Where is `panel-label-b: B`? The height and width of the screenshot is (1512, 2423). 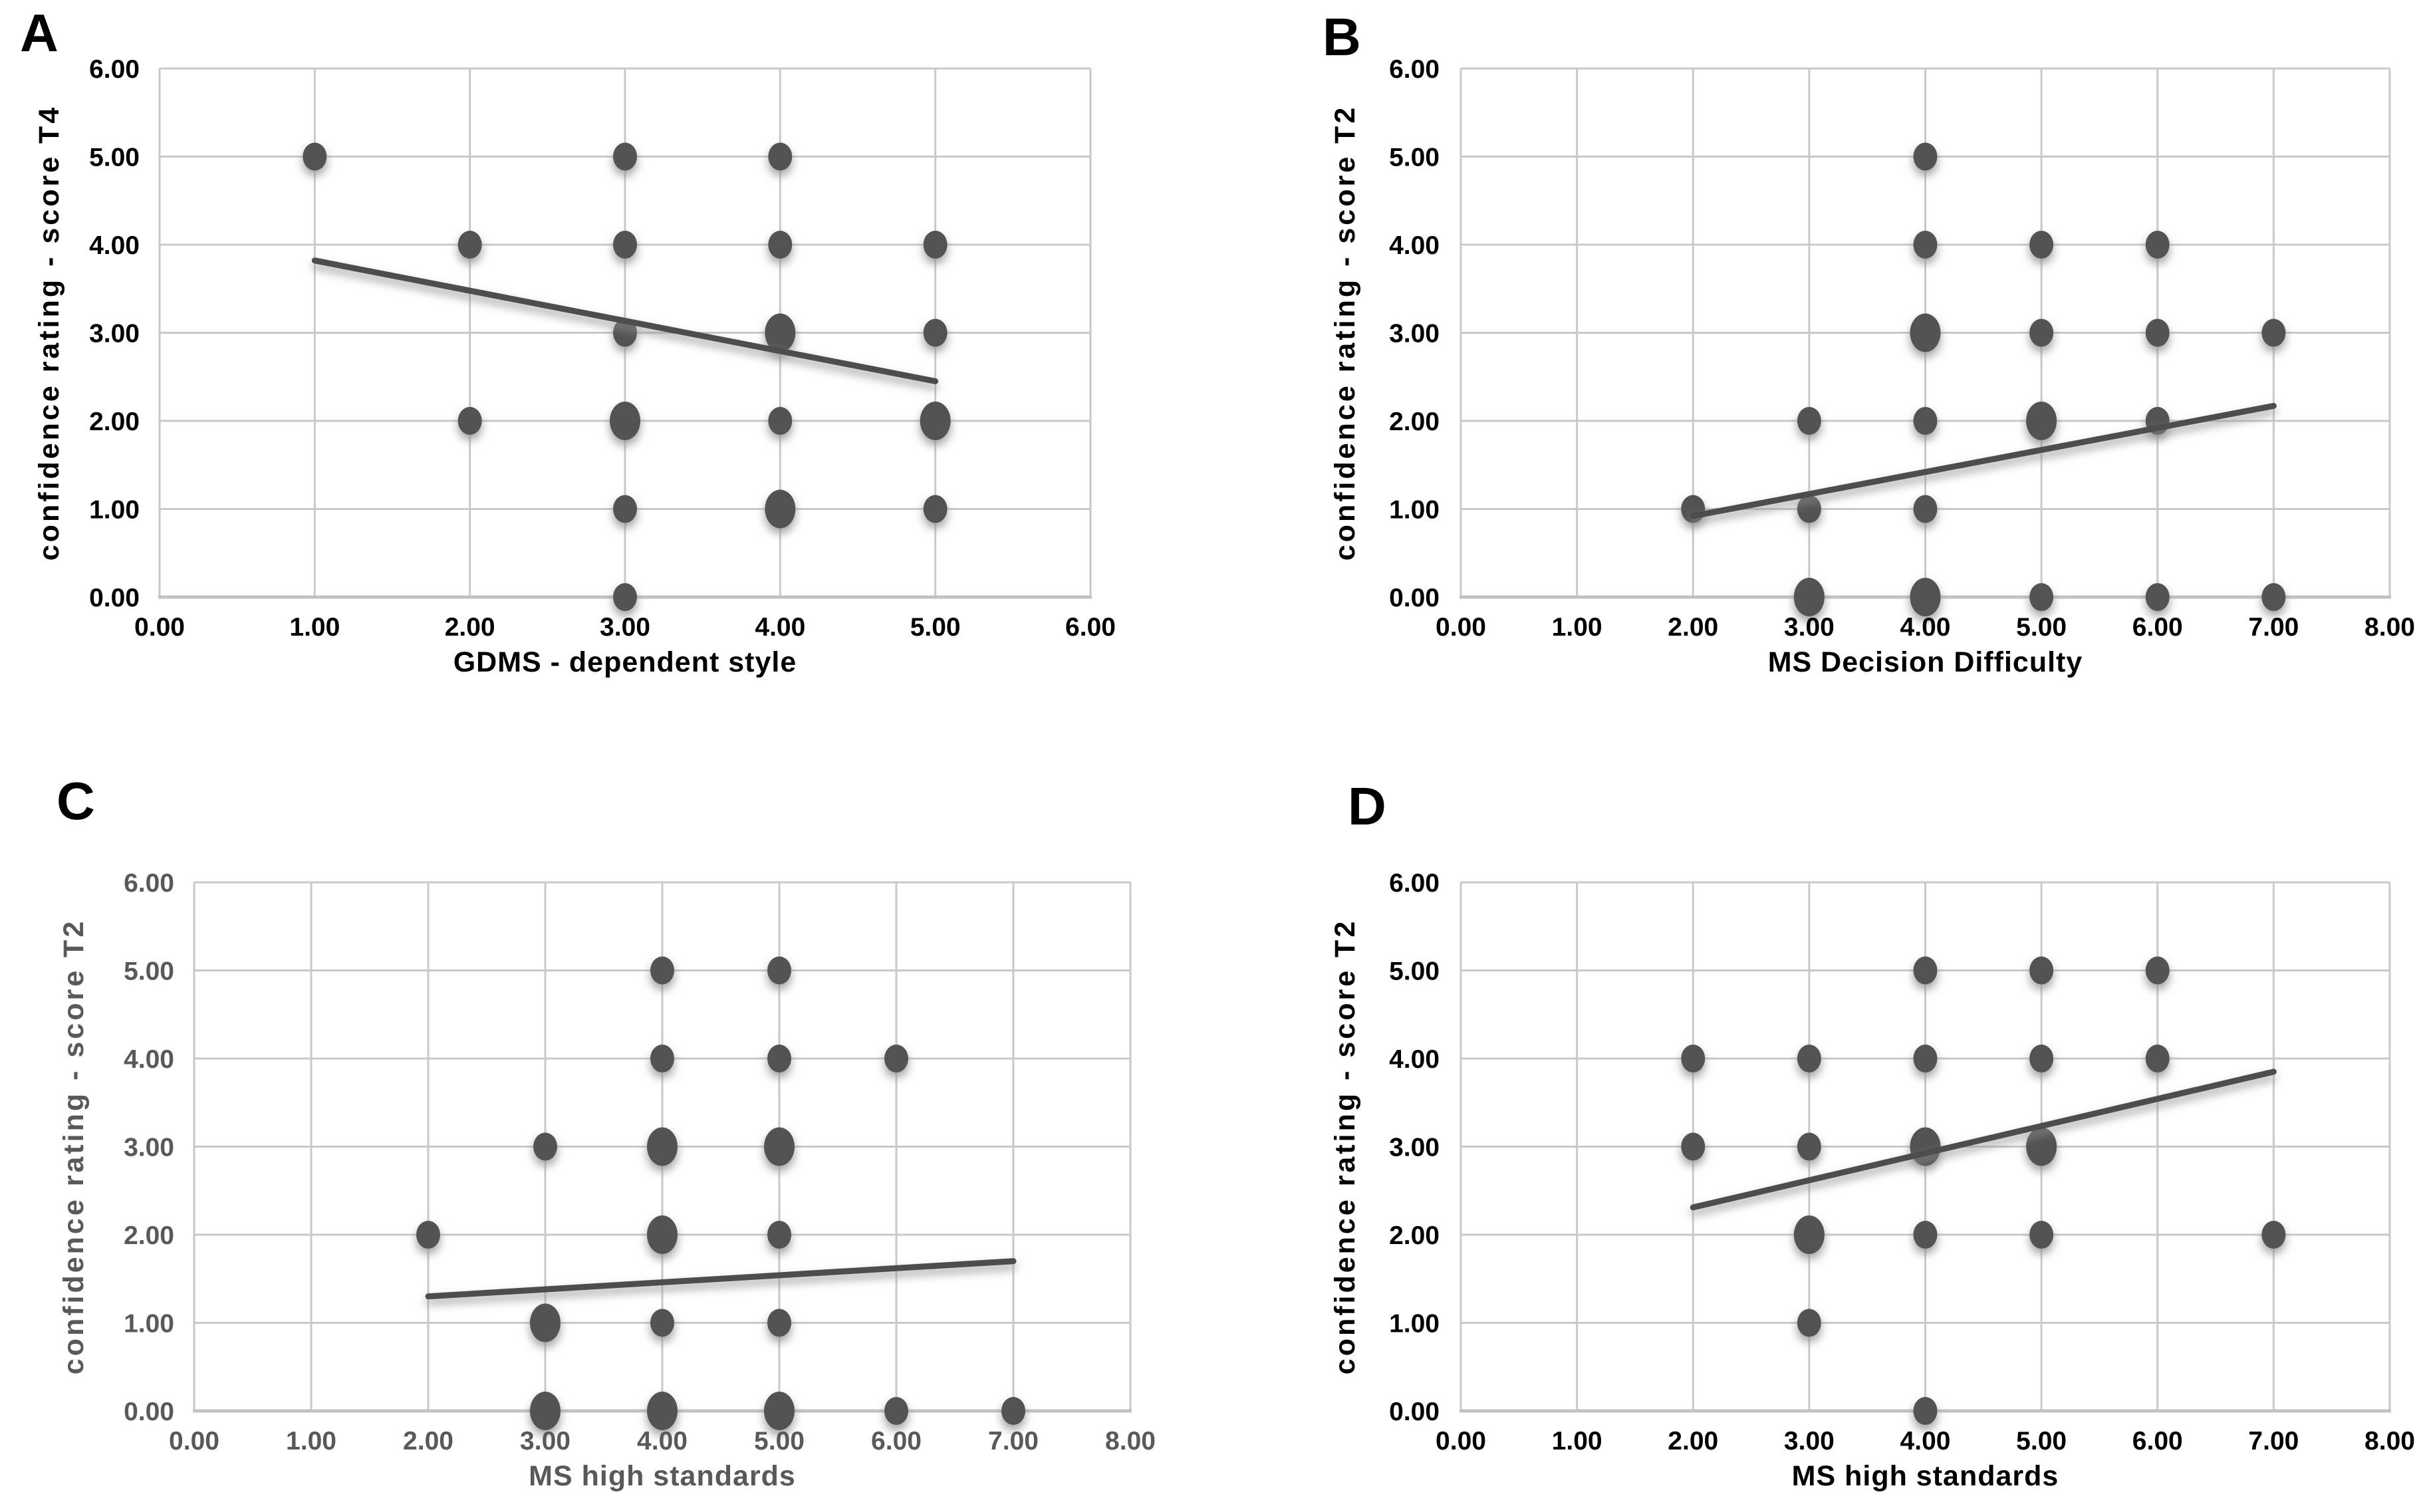 panel-label-b: B is located at coordinates (1342, 37).